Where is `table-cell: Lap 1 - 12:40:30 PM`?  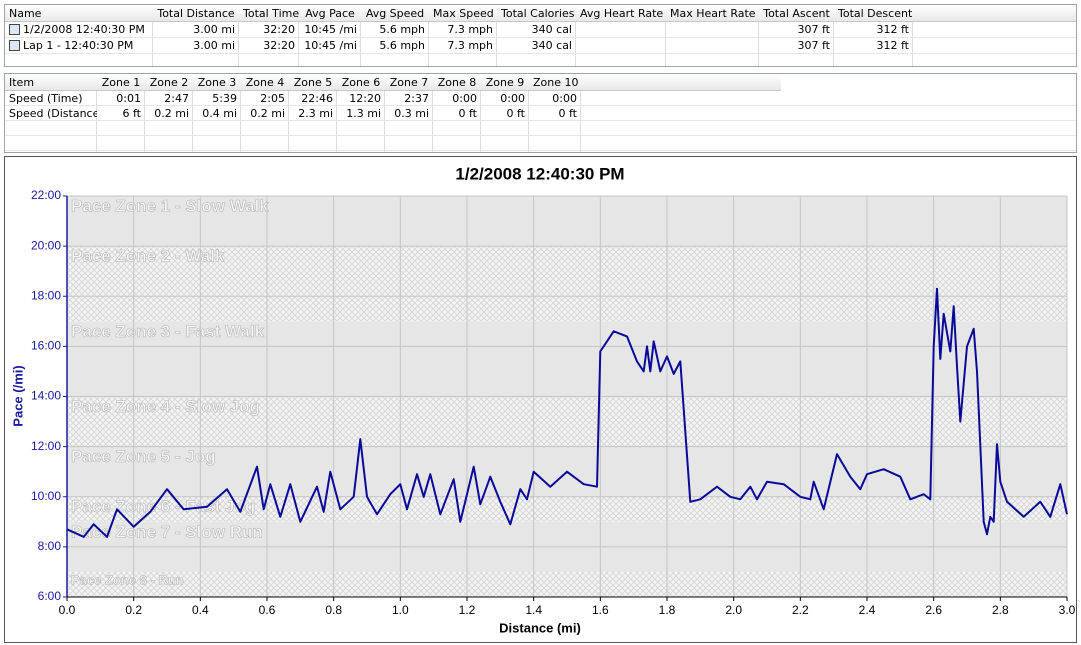
table-cell: Lap 1 - 12:40:30 PM is located at coordinates (79, 46).